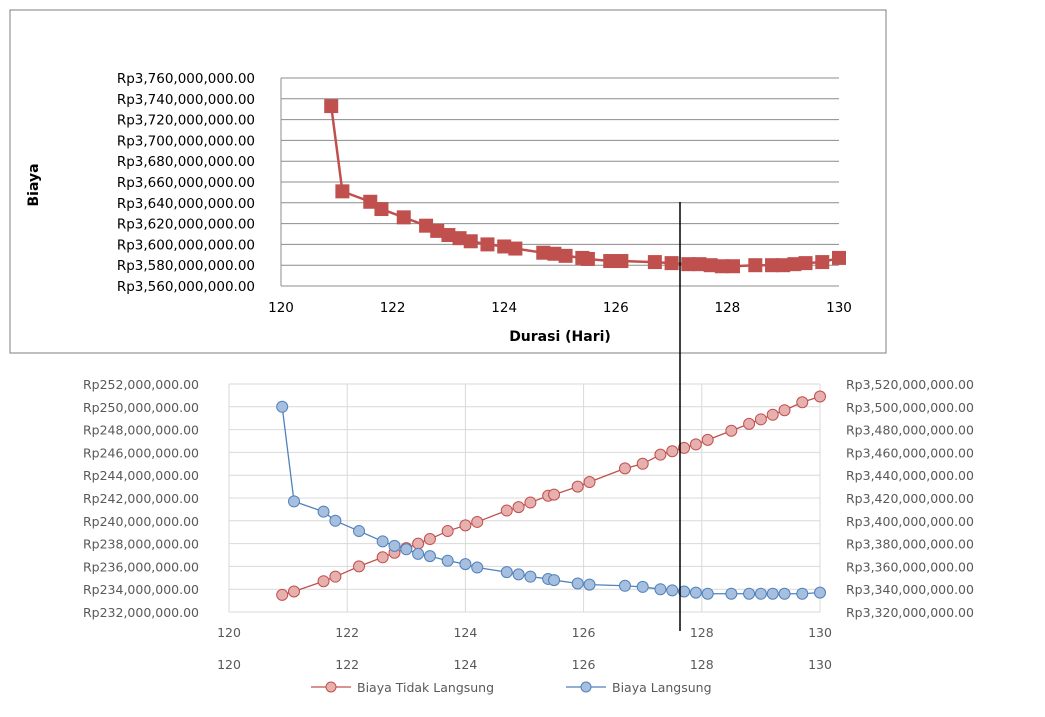  I want to click on bottom-x-tick-label: 128, so click(702, 632).